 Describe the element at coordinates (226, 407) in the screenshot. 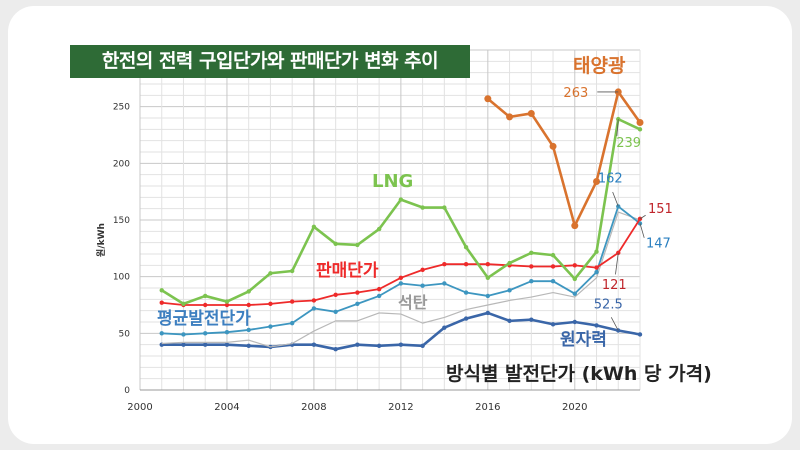

I see `x-tick-label: 2004` at that location.